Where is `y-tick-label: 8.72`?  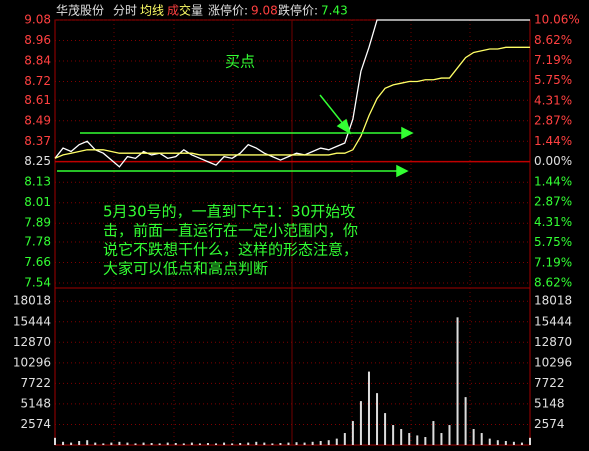
y-tick-label: 8.72 is located at coordinates (37, 81).